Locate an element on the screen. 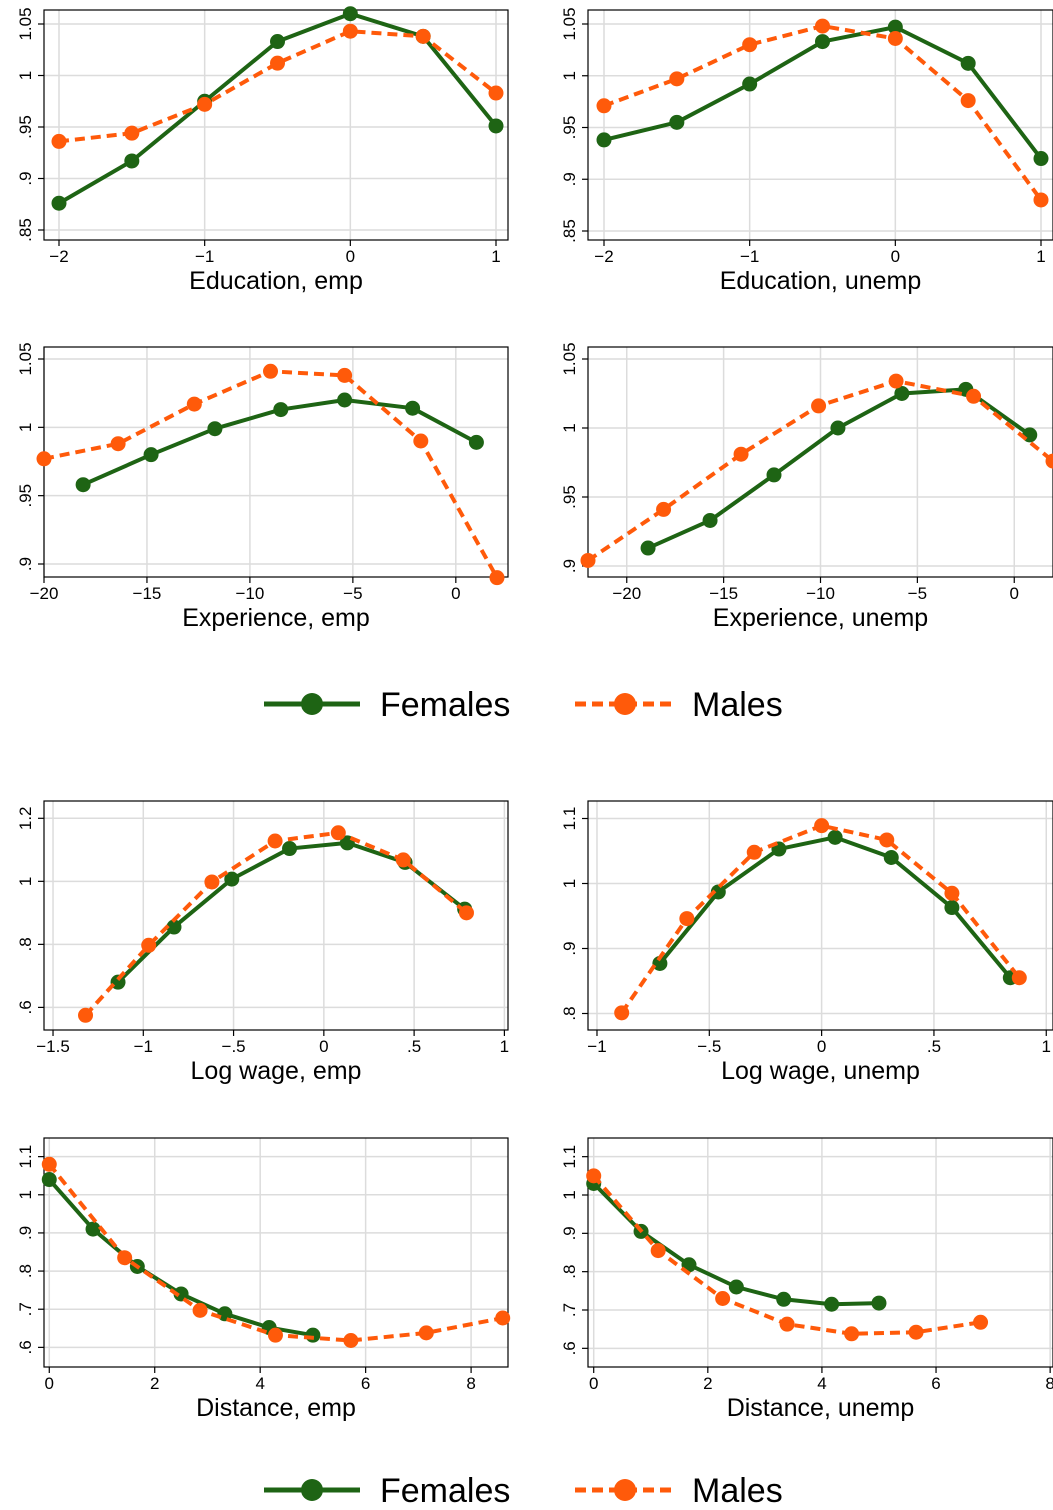  y-tick-label: 1.2 is located at coordinates (25, 818).